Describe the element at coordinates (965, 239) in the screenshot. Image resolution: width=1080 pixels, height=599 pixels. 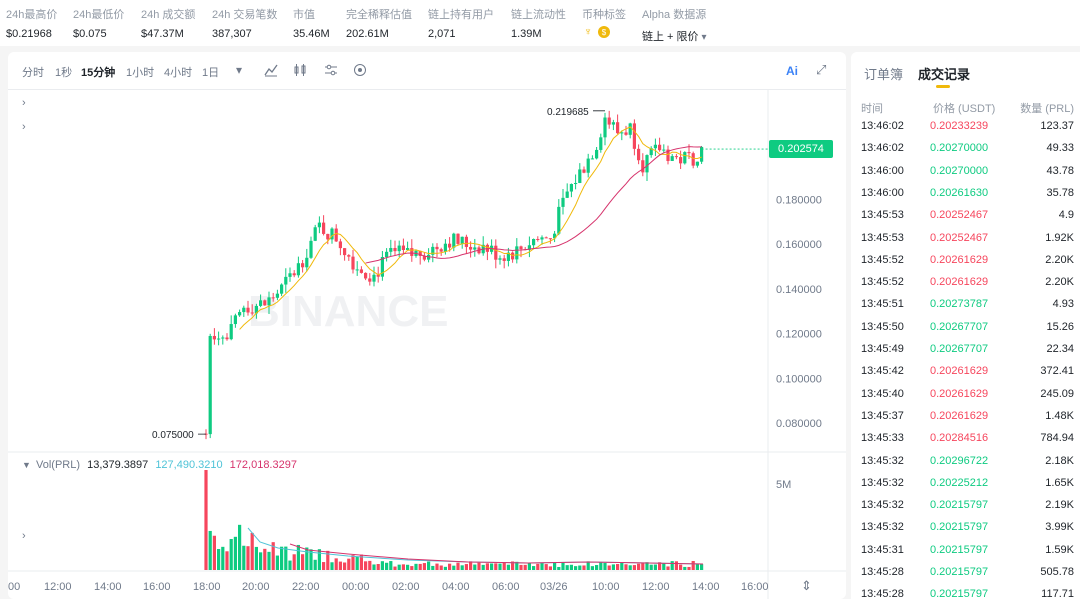
I see `trade-row: 13:45:53 0.20252467 1.92K` at that location.